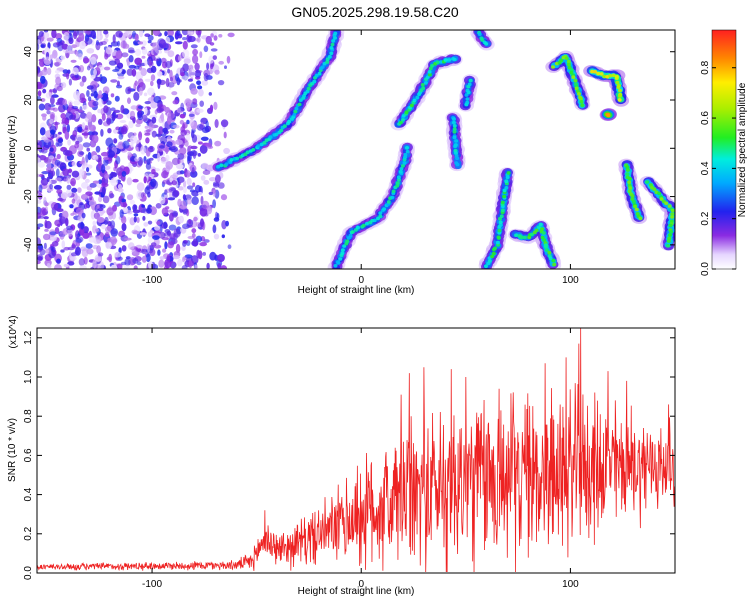 This screenshot has width=750, height=600. What do you see at coordinates (12, 450) in the screenshot?
I see `snr-ylabel: SNR (10 * v/v)` at bounding box center [12, 450].